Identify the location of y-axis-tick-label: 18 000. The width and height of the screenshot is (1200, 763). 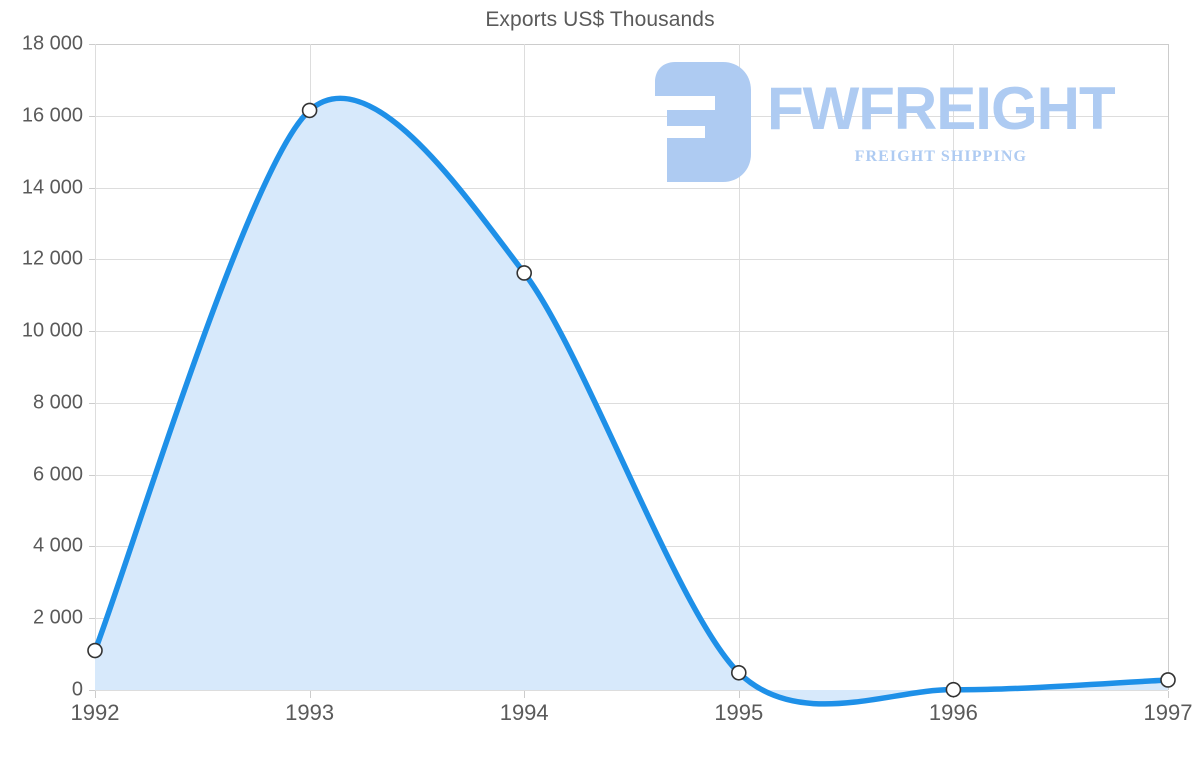
(52, 43).